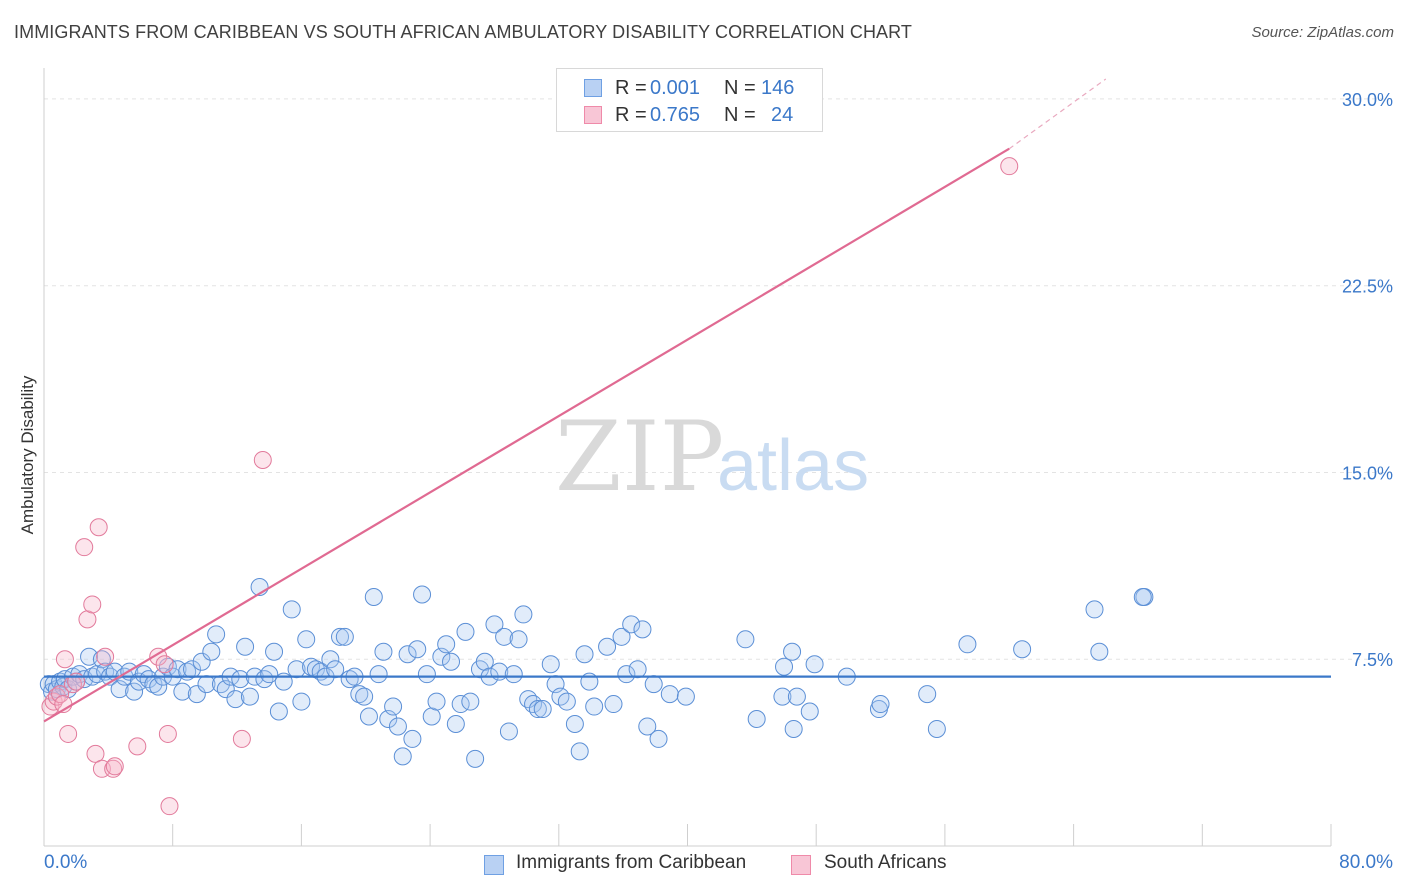 The width and height of the screenshot is (1406, 892). I want to click on y-tick-label: 30.0%, so click(1367, 100).